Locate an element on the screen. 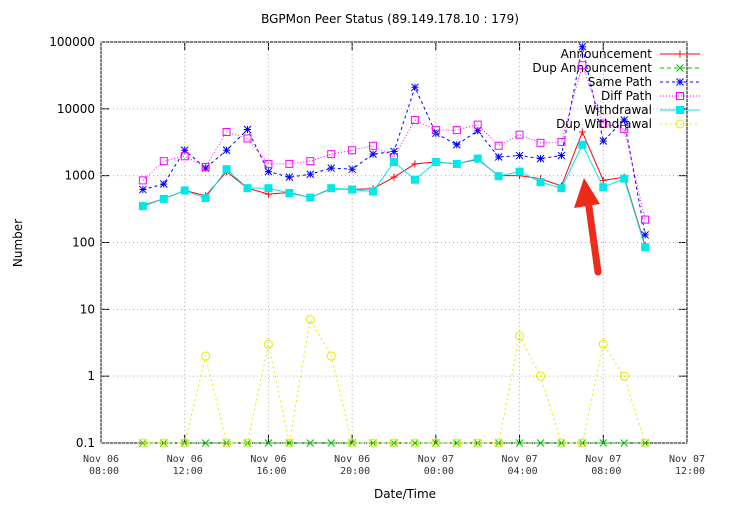 This screenshot has width=729, height=517. x-tick-label: Nov 07 00:00 is located at coordinates (436, 465).